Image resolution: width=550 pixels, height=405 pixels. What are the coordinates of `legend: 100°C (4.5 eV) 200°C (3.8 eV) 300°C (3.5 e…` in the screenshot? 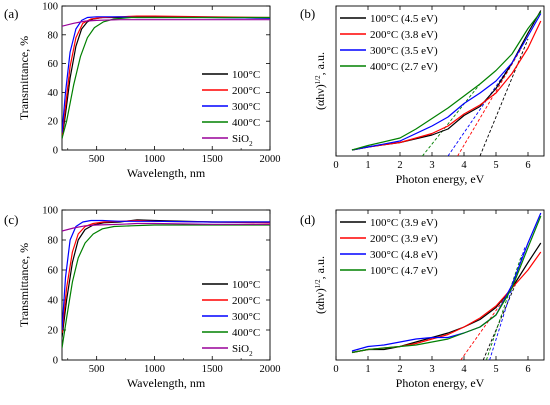 It's located at (389, 43).